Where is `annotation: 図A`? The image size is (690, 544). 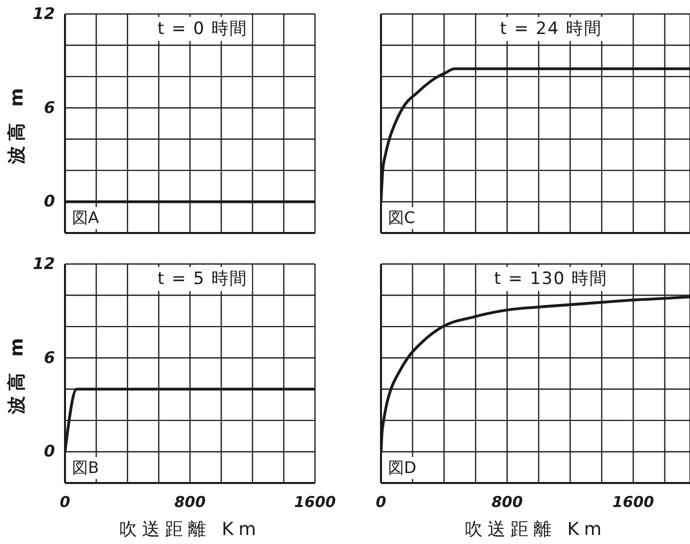
annotation: 図A is located at coordinates (85, 218).